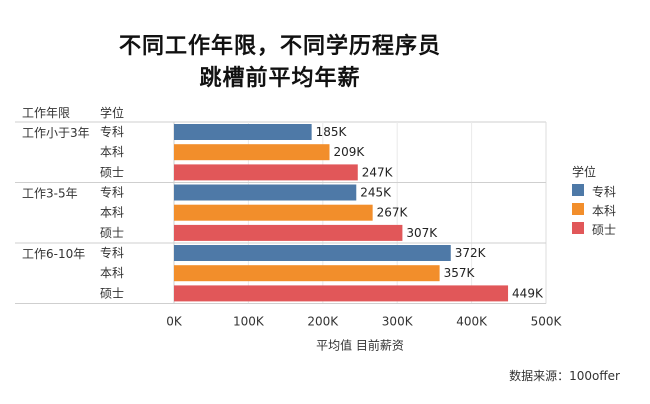 The height and width of the screenshot is (404, 650). I want to click on x-tick-label: 500K, so click(547, 322).